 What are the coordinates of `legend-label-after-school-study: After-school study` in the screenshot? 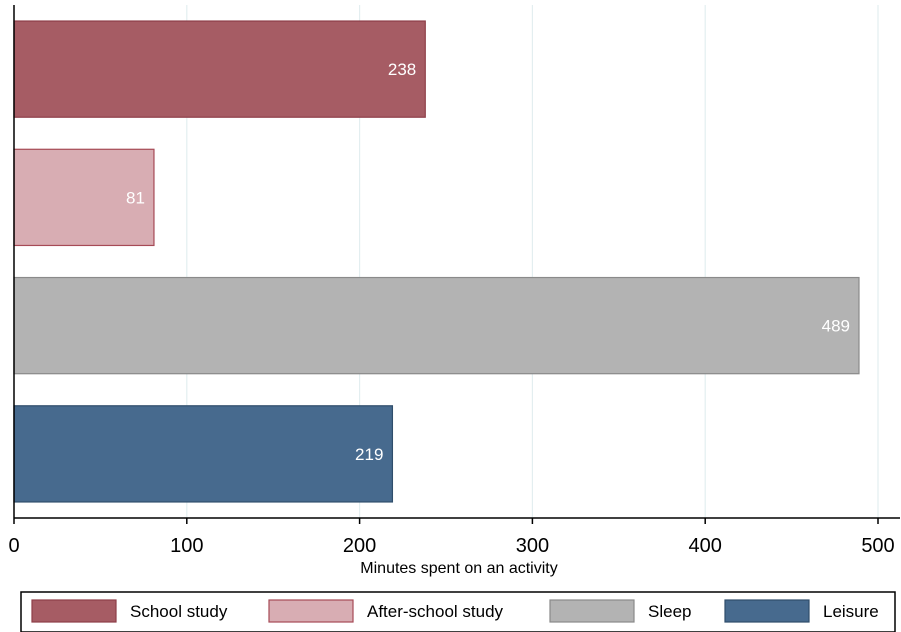 It's located at (435, 611).